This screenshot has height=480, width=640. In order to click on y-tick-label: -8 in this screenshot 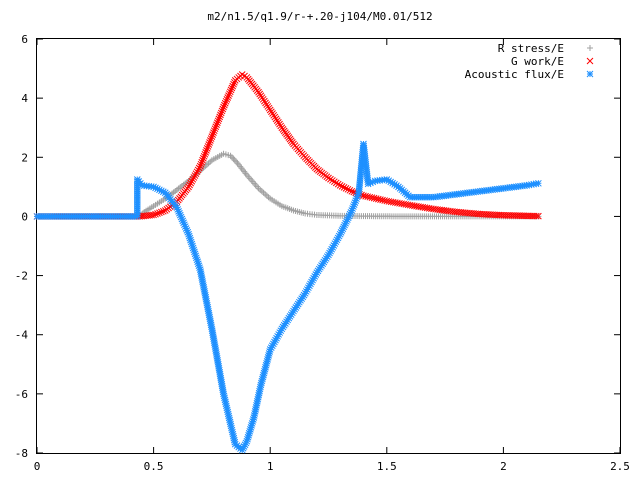, I will do `click(21, 453)`.